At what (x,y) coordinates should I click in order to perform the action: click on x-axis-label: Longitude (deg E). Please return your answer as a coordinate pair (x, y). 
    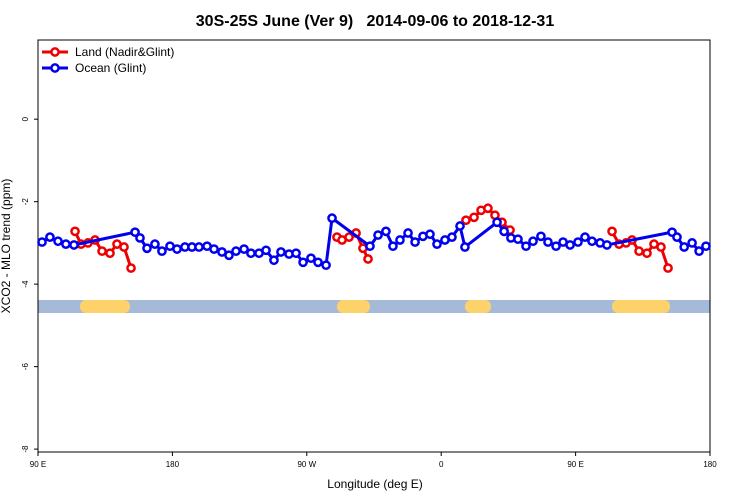
    Looking at the image, I should click on (374, 484).